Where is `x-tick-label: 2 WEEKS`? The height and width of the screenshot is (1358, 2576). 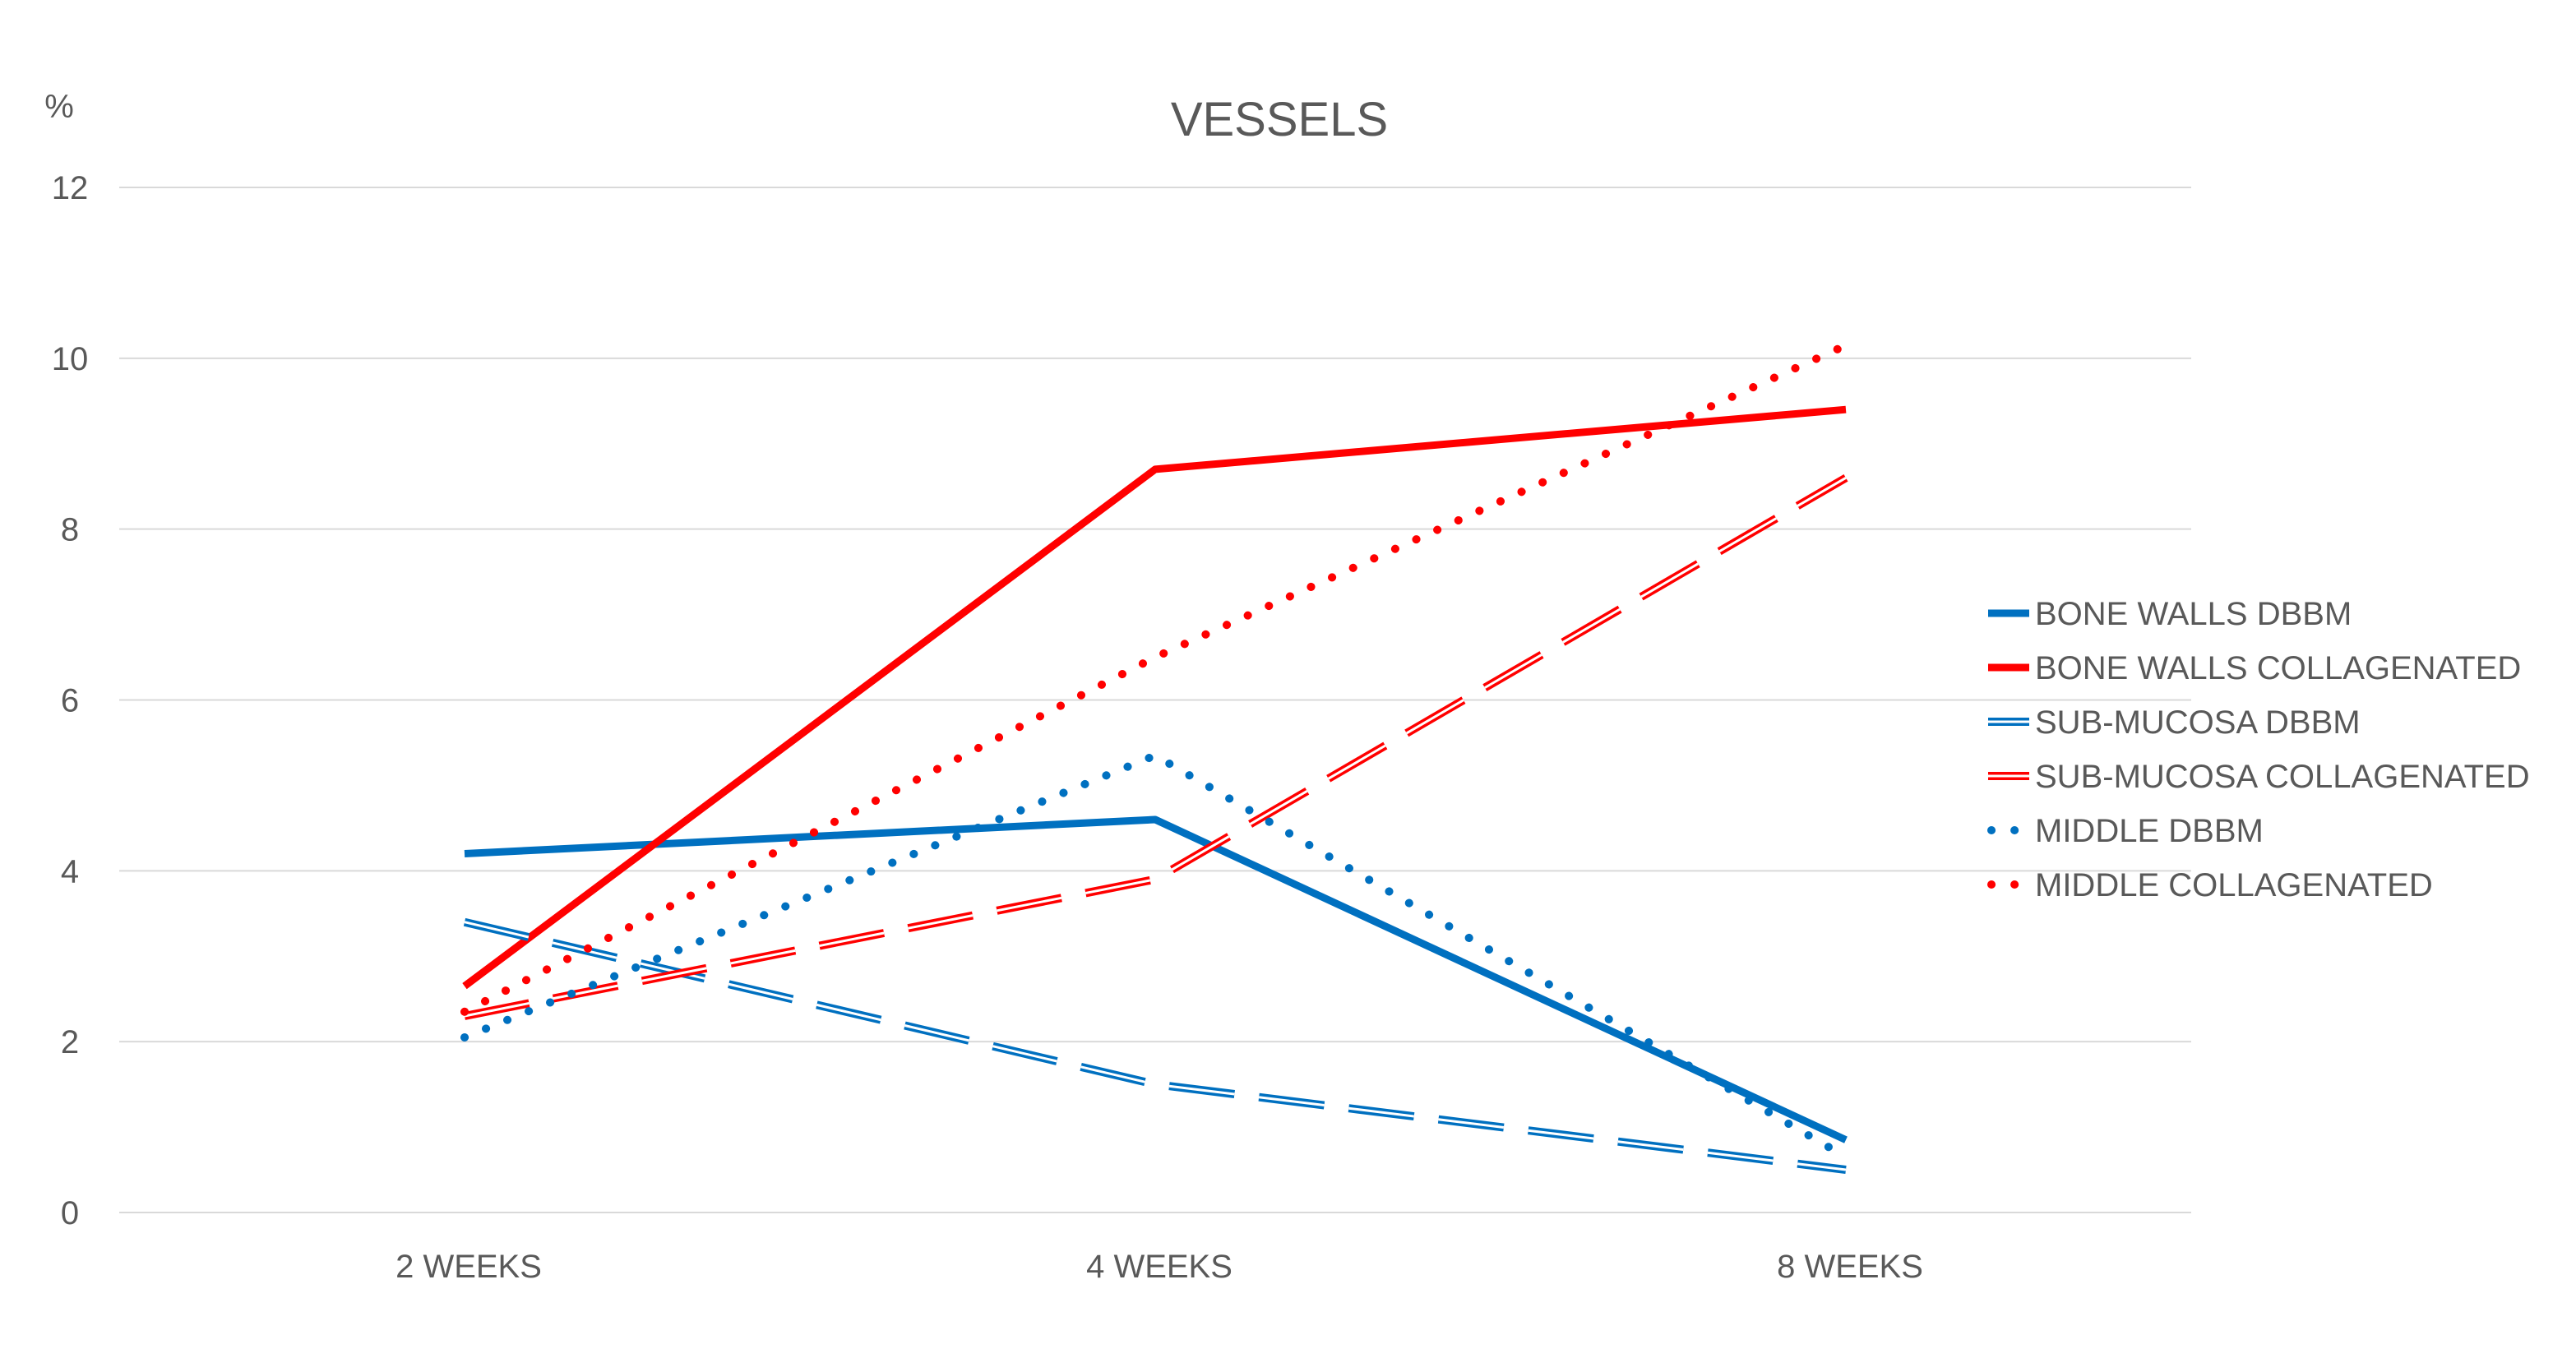 x-tick-label: 2 WEEKS is located at coordinates (468, 1267).